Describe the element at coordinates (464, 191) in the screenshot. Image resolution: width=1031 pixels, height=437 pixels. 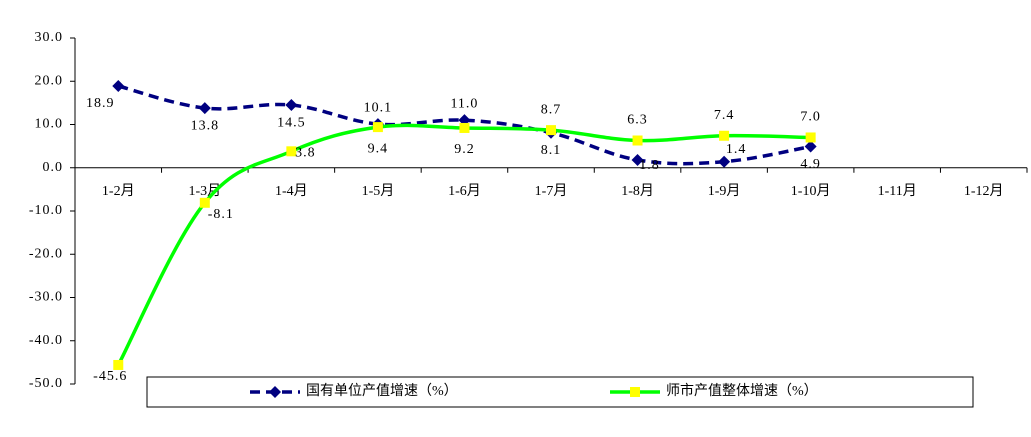
I see `x-tick-label: 1-6月` at that location.